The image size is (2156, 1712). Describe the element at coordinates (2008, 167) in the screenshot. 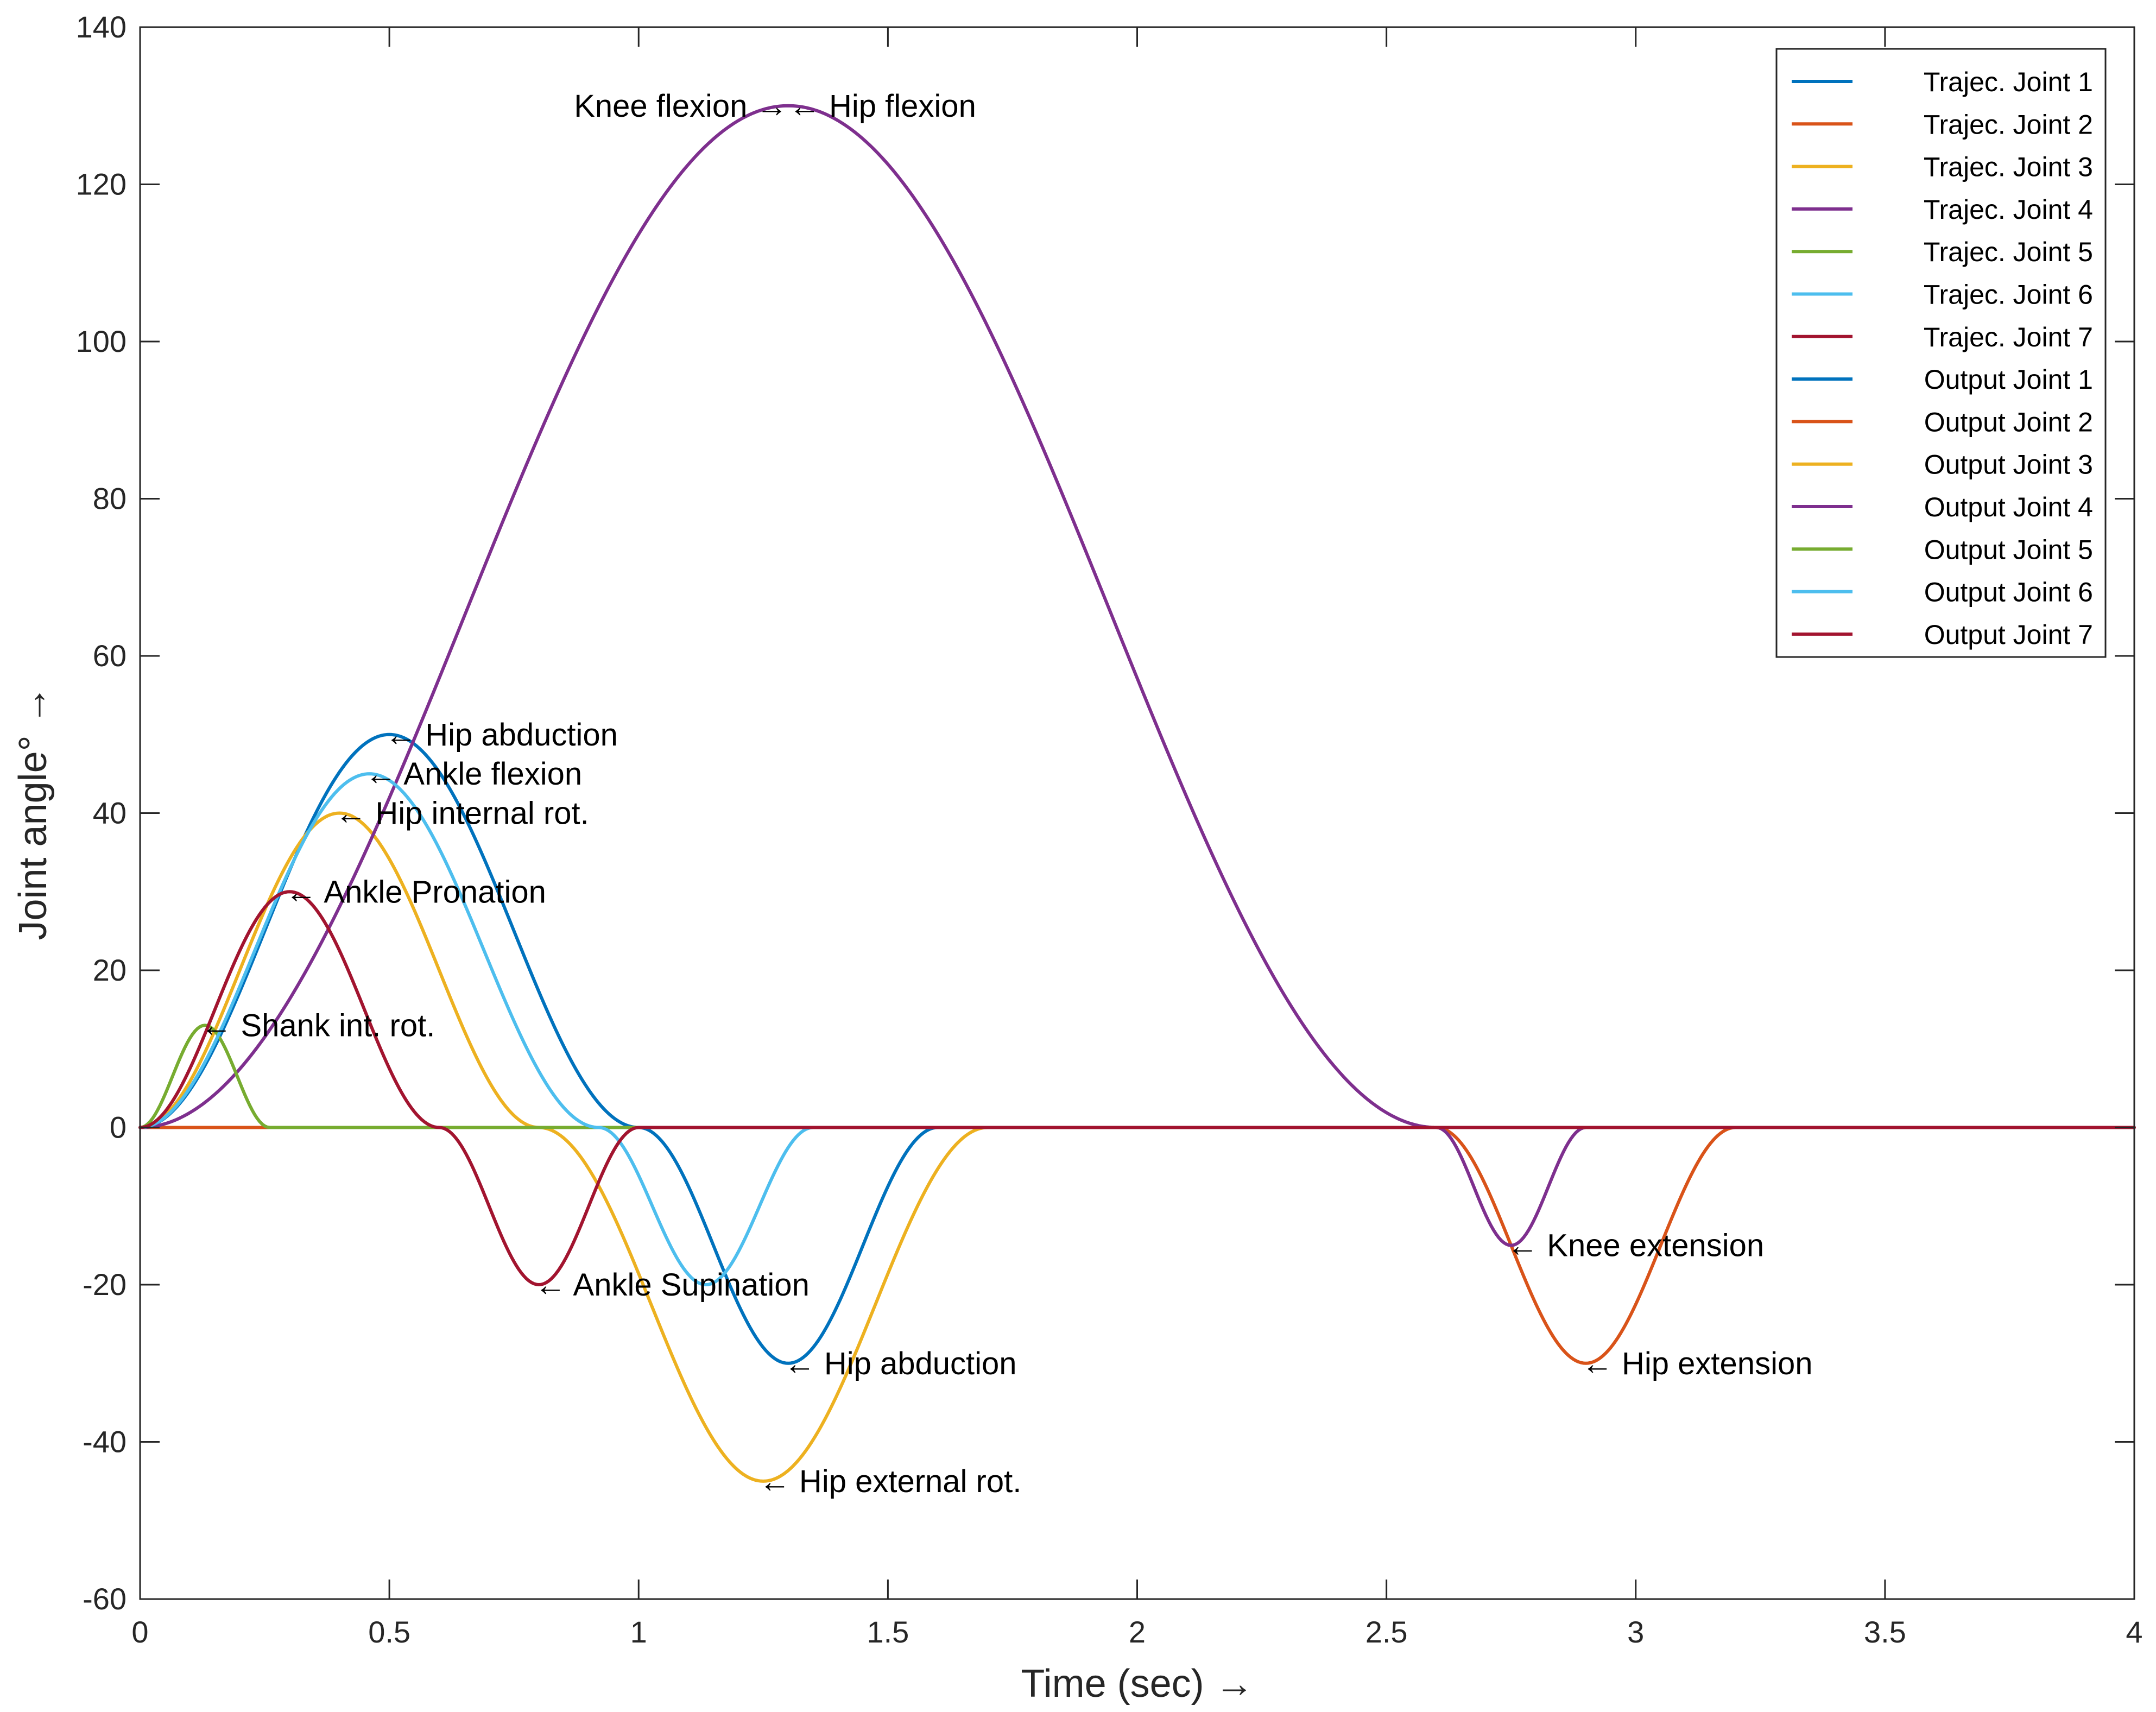

I see `legend-label: Trajec. Joint 3` at that location.